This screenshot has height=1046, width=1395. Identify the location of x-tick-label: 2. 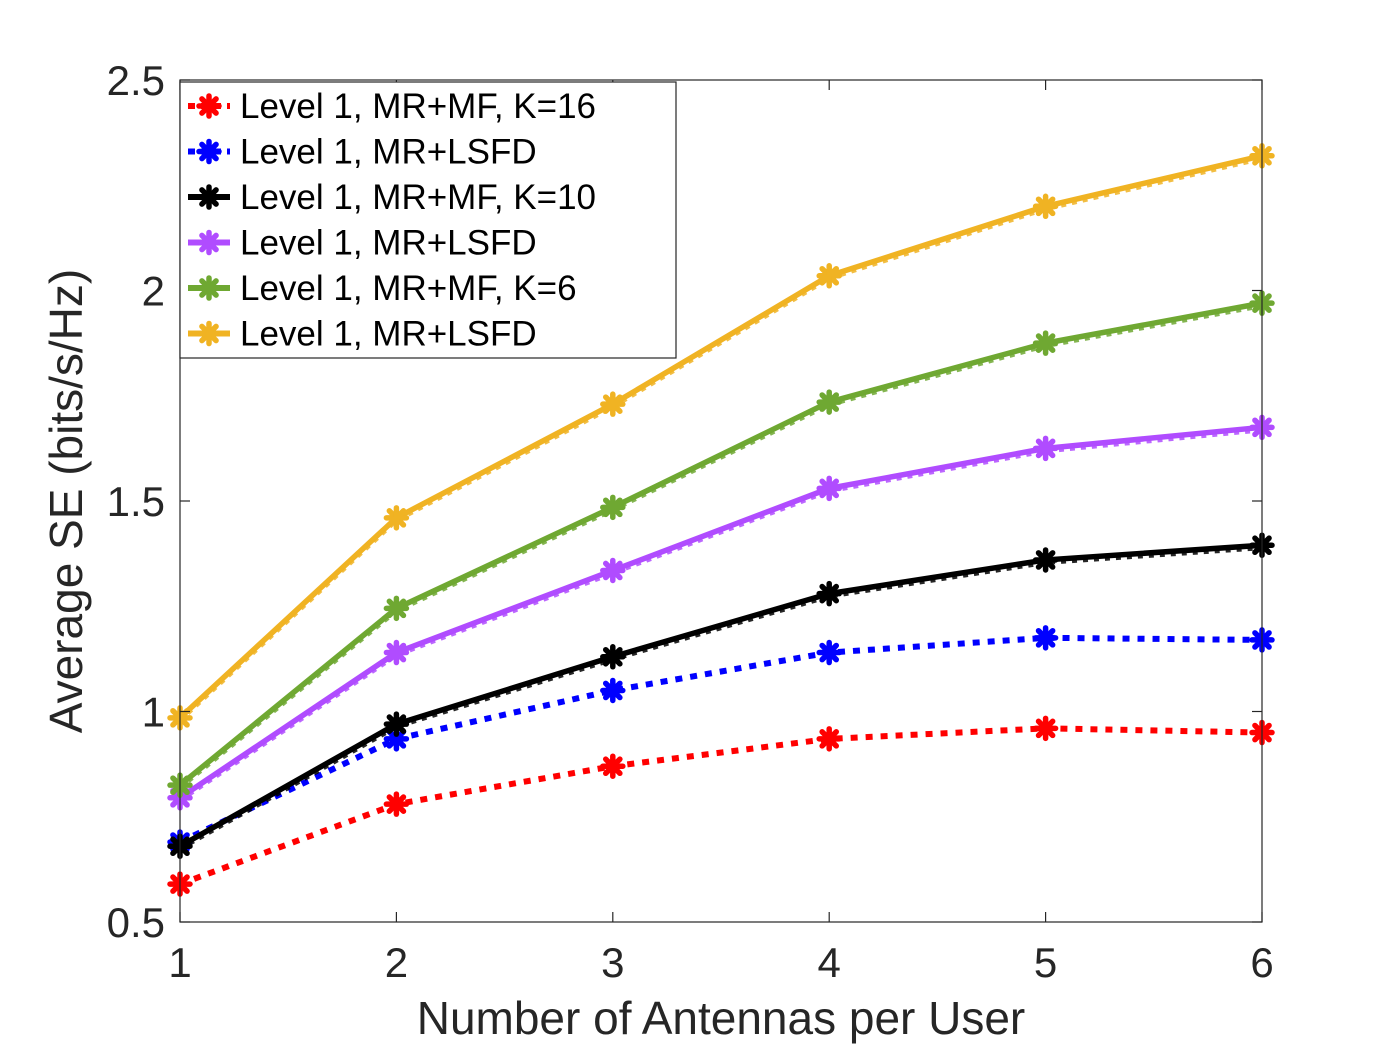
(396, 962).